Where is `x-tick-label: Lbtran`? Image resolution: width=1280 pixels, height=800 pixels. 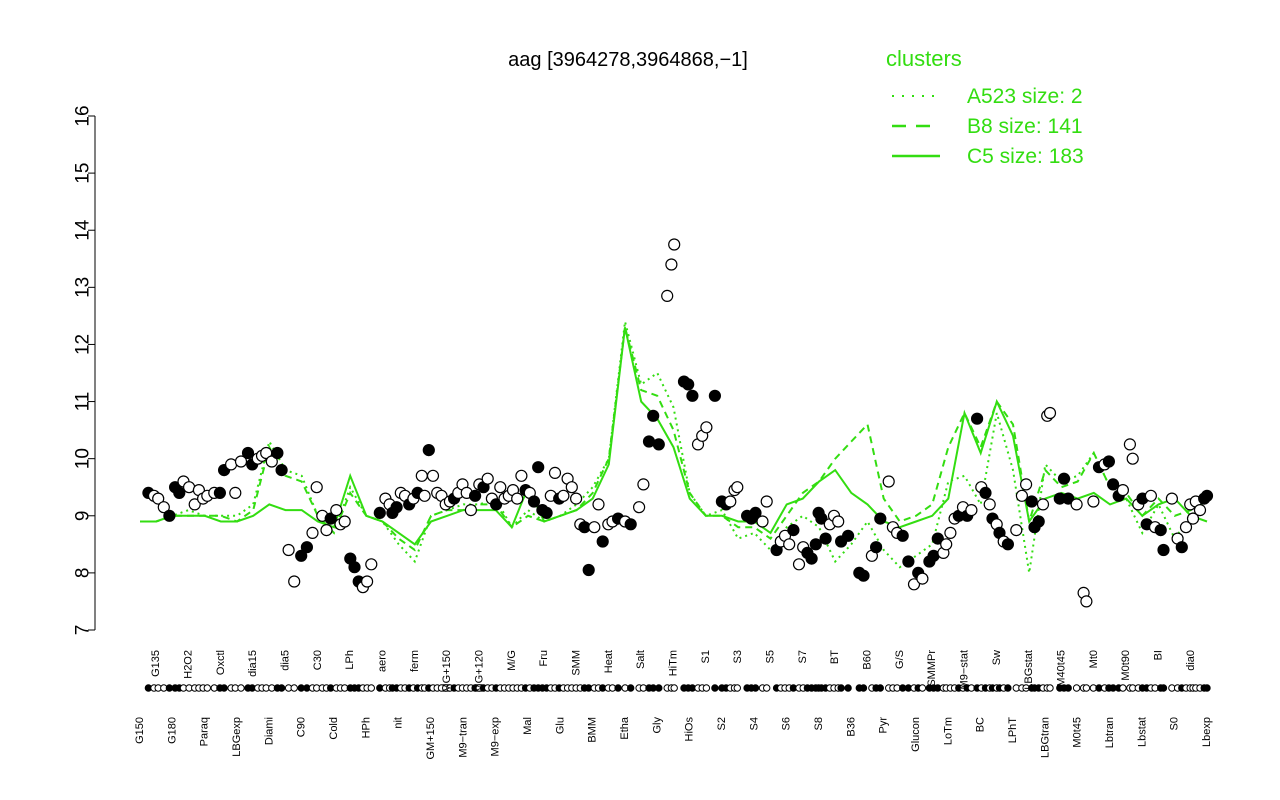 x-tick-label: Lbtran is located at coordinates (1110, 732).